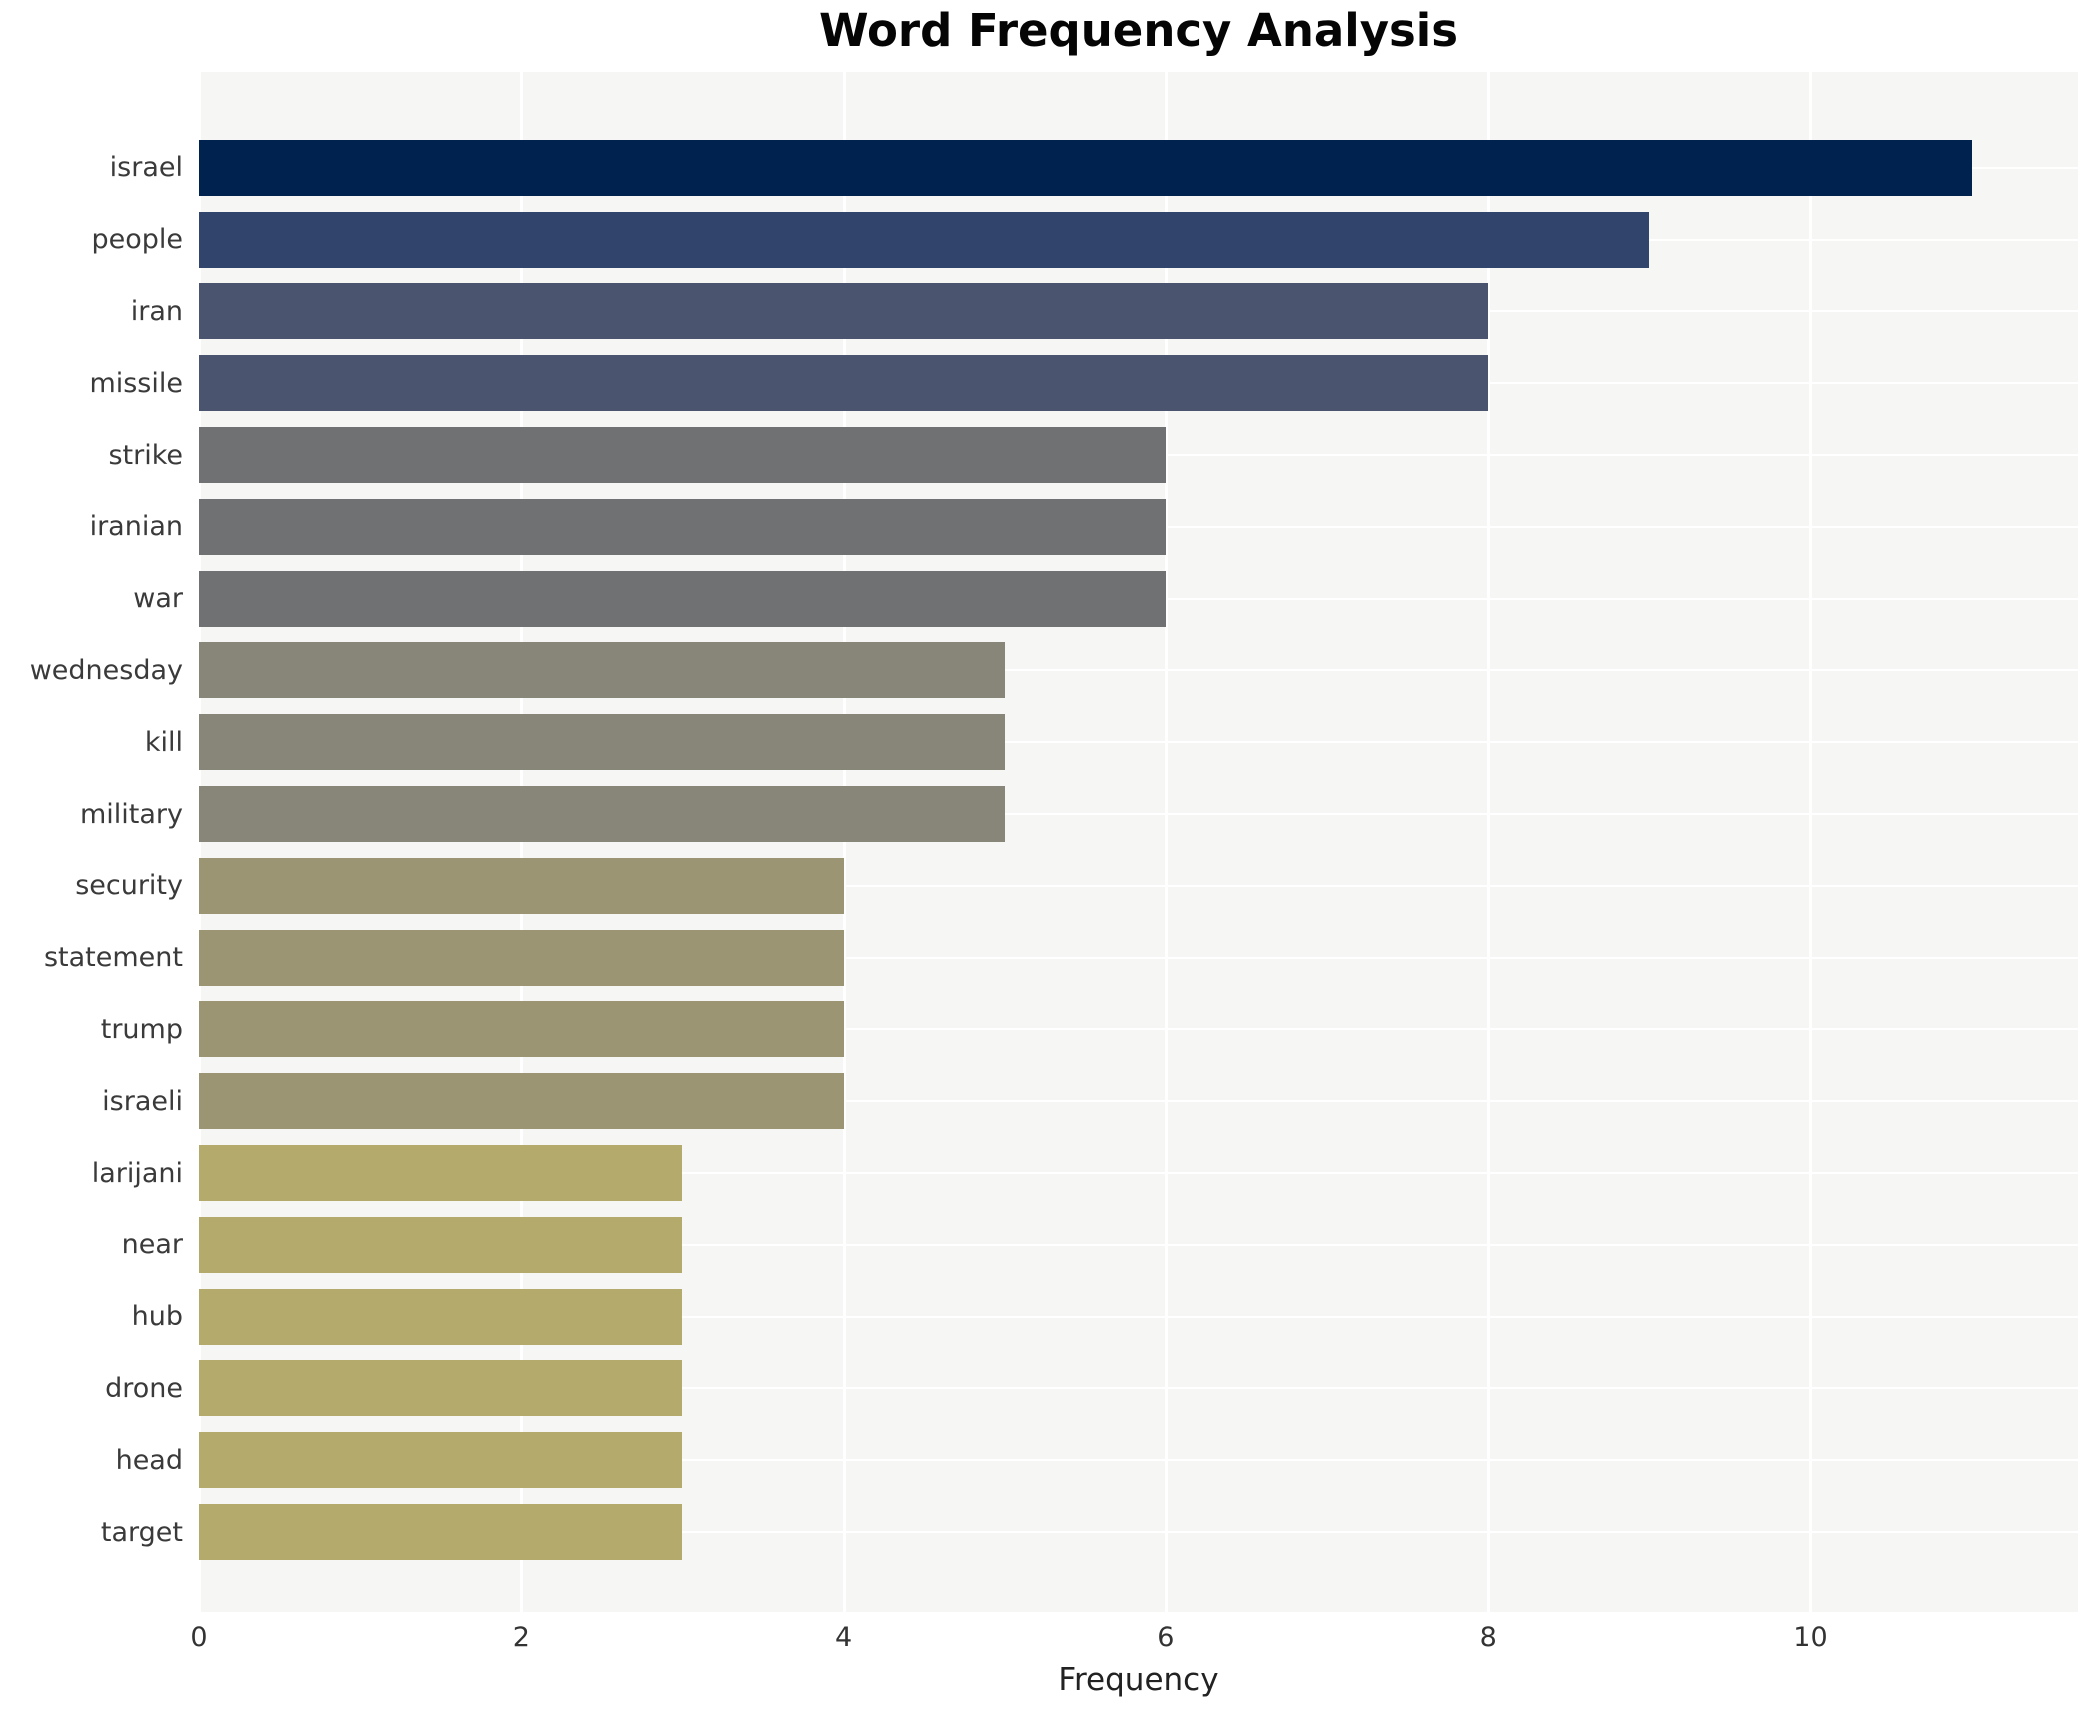 The image size is (2078, 1710). I want to click on category-label: missile, so click(136, 383).